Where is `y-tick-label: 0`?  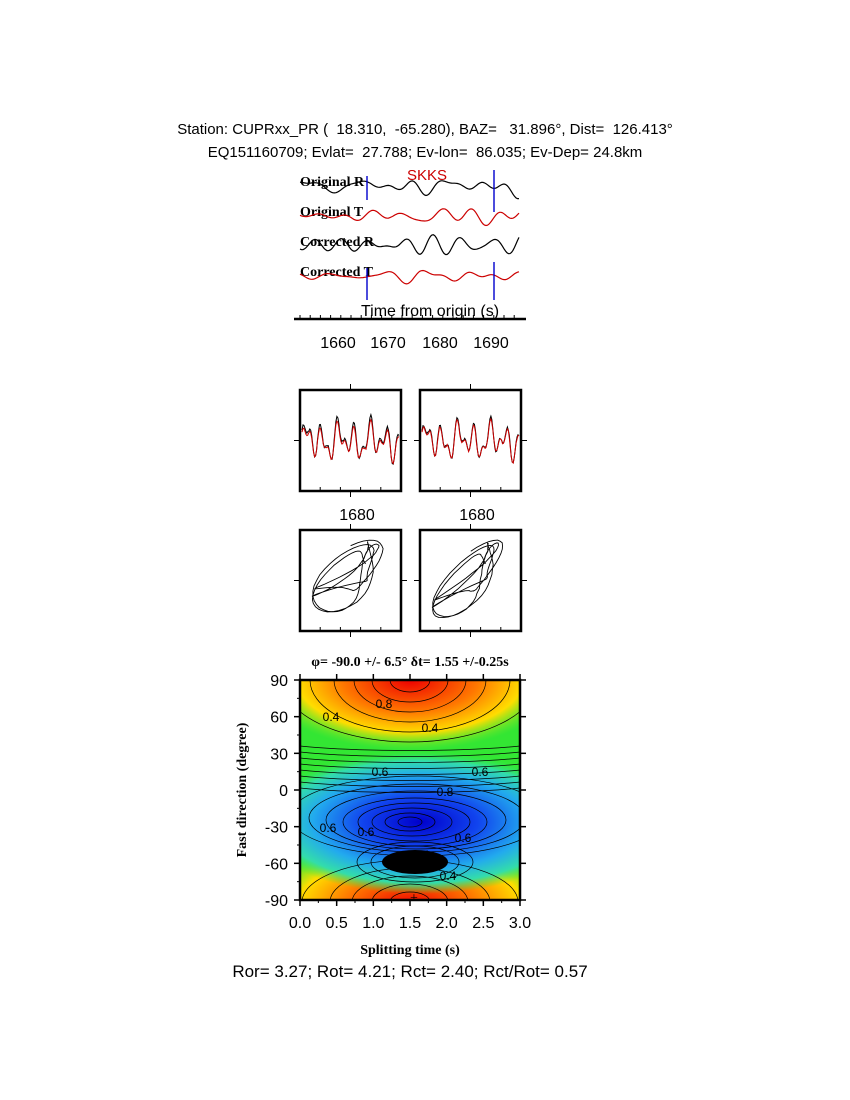 y-tick-label: 0 is located at coordinates (283, 791).